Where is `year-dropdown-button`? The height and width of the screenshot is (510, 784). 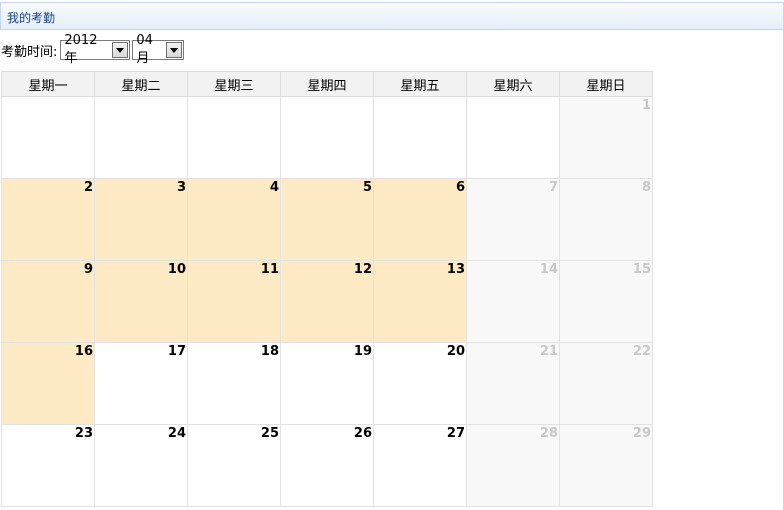
year-dropdown-button is located at coordinates (120, 50).